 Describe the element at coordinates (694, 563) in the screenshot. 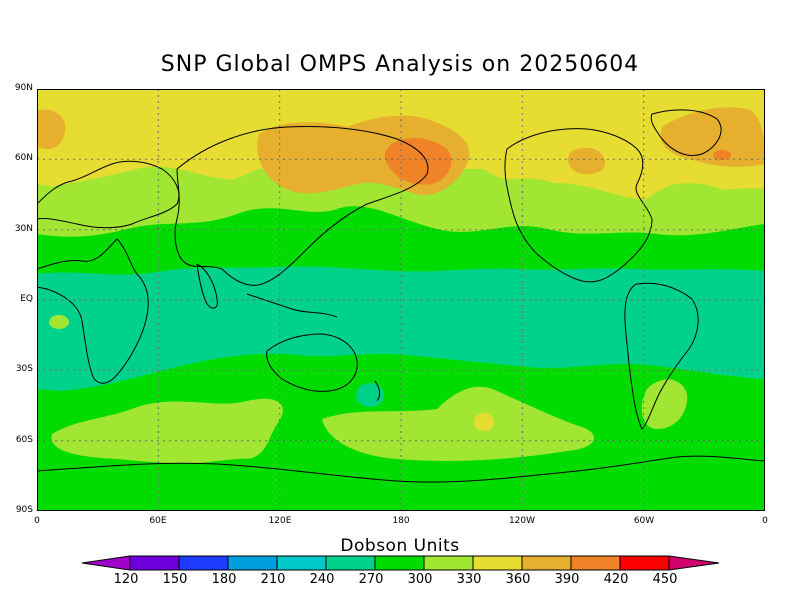

I see `colorbar-arrow-high` at that location.